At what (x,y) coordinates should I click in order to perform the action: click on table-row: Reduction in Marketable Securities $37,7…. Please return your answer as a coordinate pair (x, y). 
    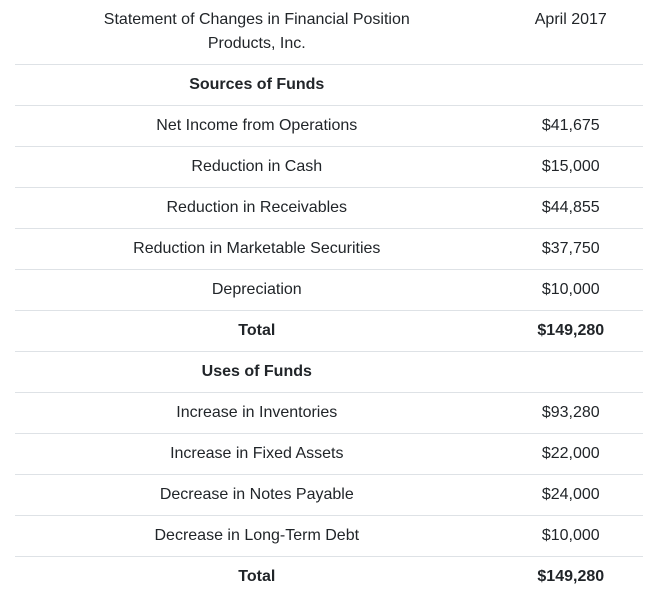
    Looking at the image, I should click on (329, 249).